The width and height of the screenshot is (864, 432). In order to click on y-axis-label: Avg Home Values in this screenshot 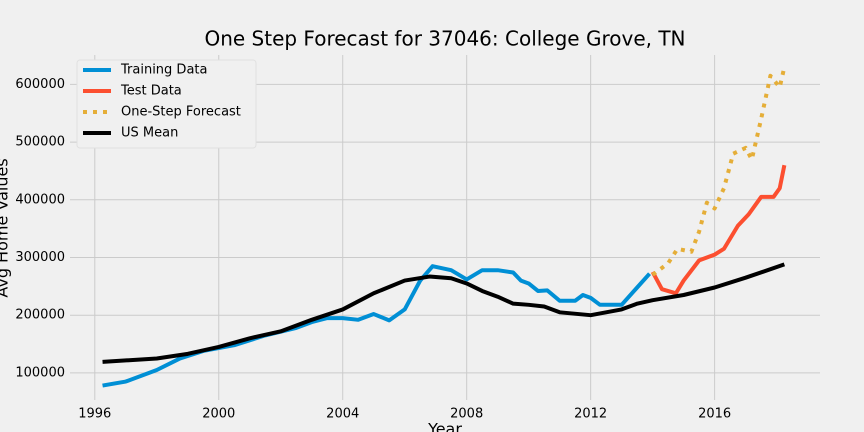, I will do `click(6, 227)`.